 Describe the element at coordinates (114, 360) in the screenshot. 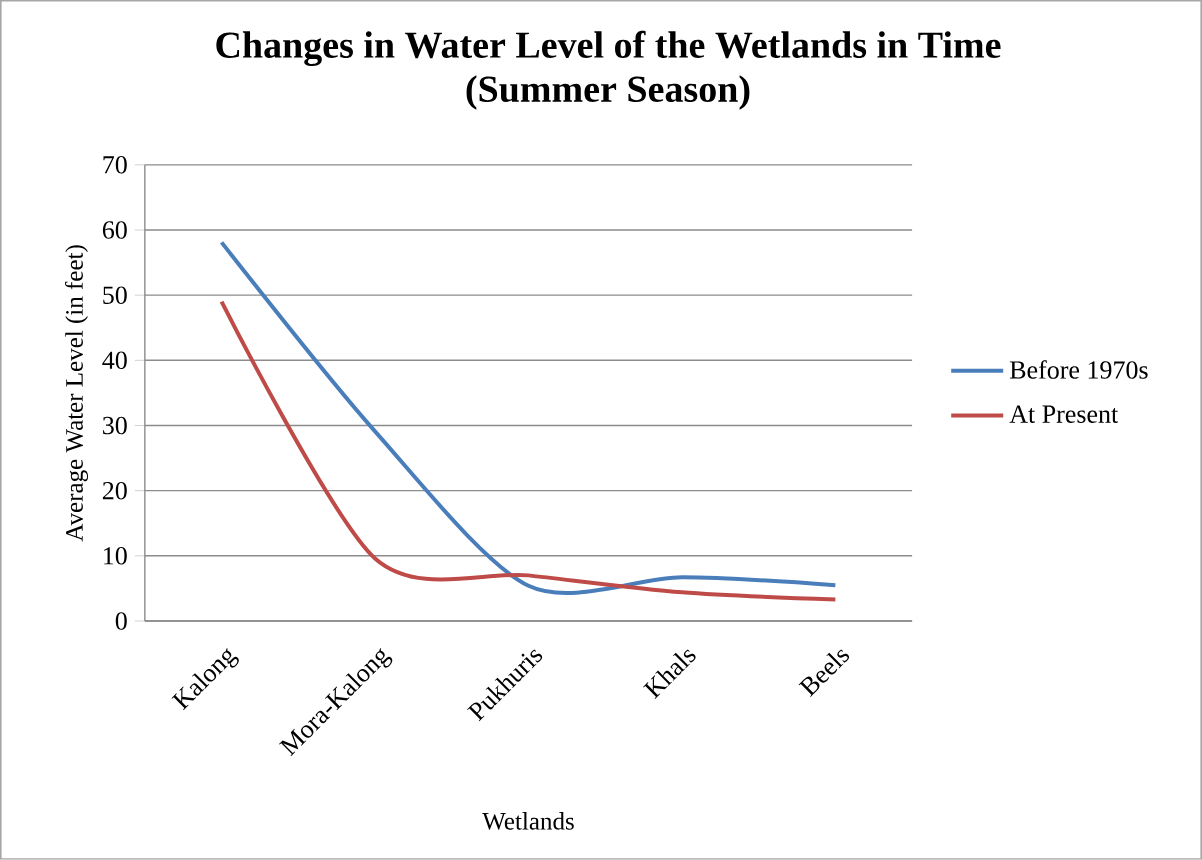

I see `y-tick-label: 40` at that location.